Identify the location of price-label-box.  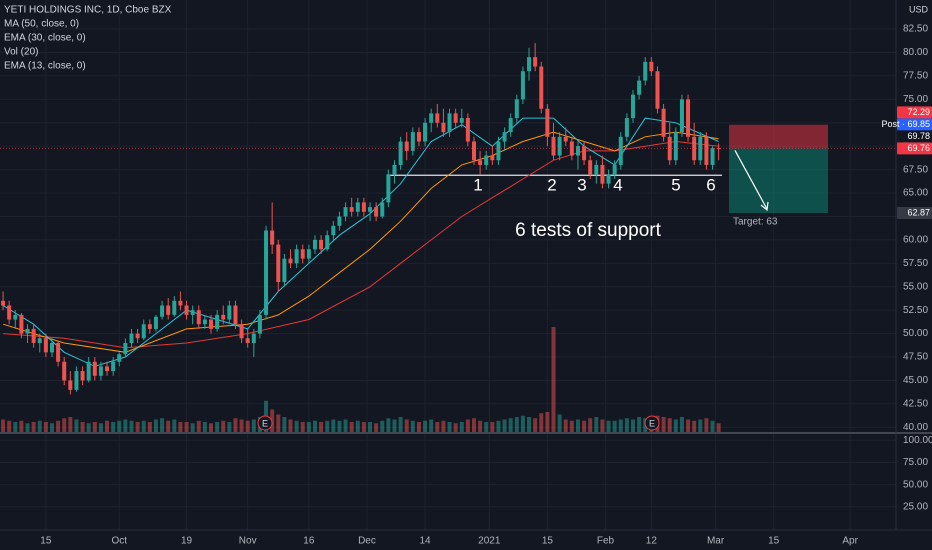
(914, 112).